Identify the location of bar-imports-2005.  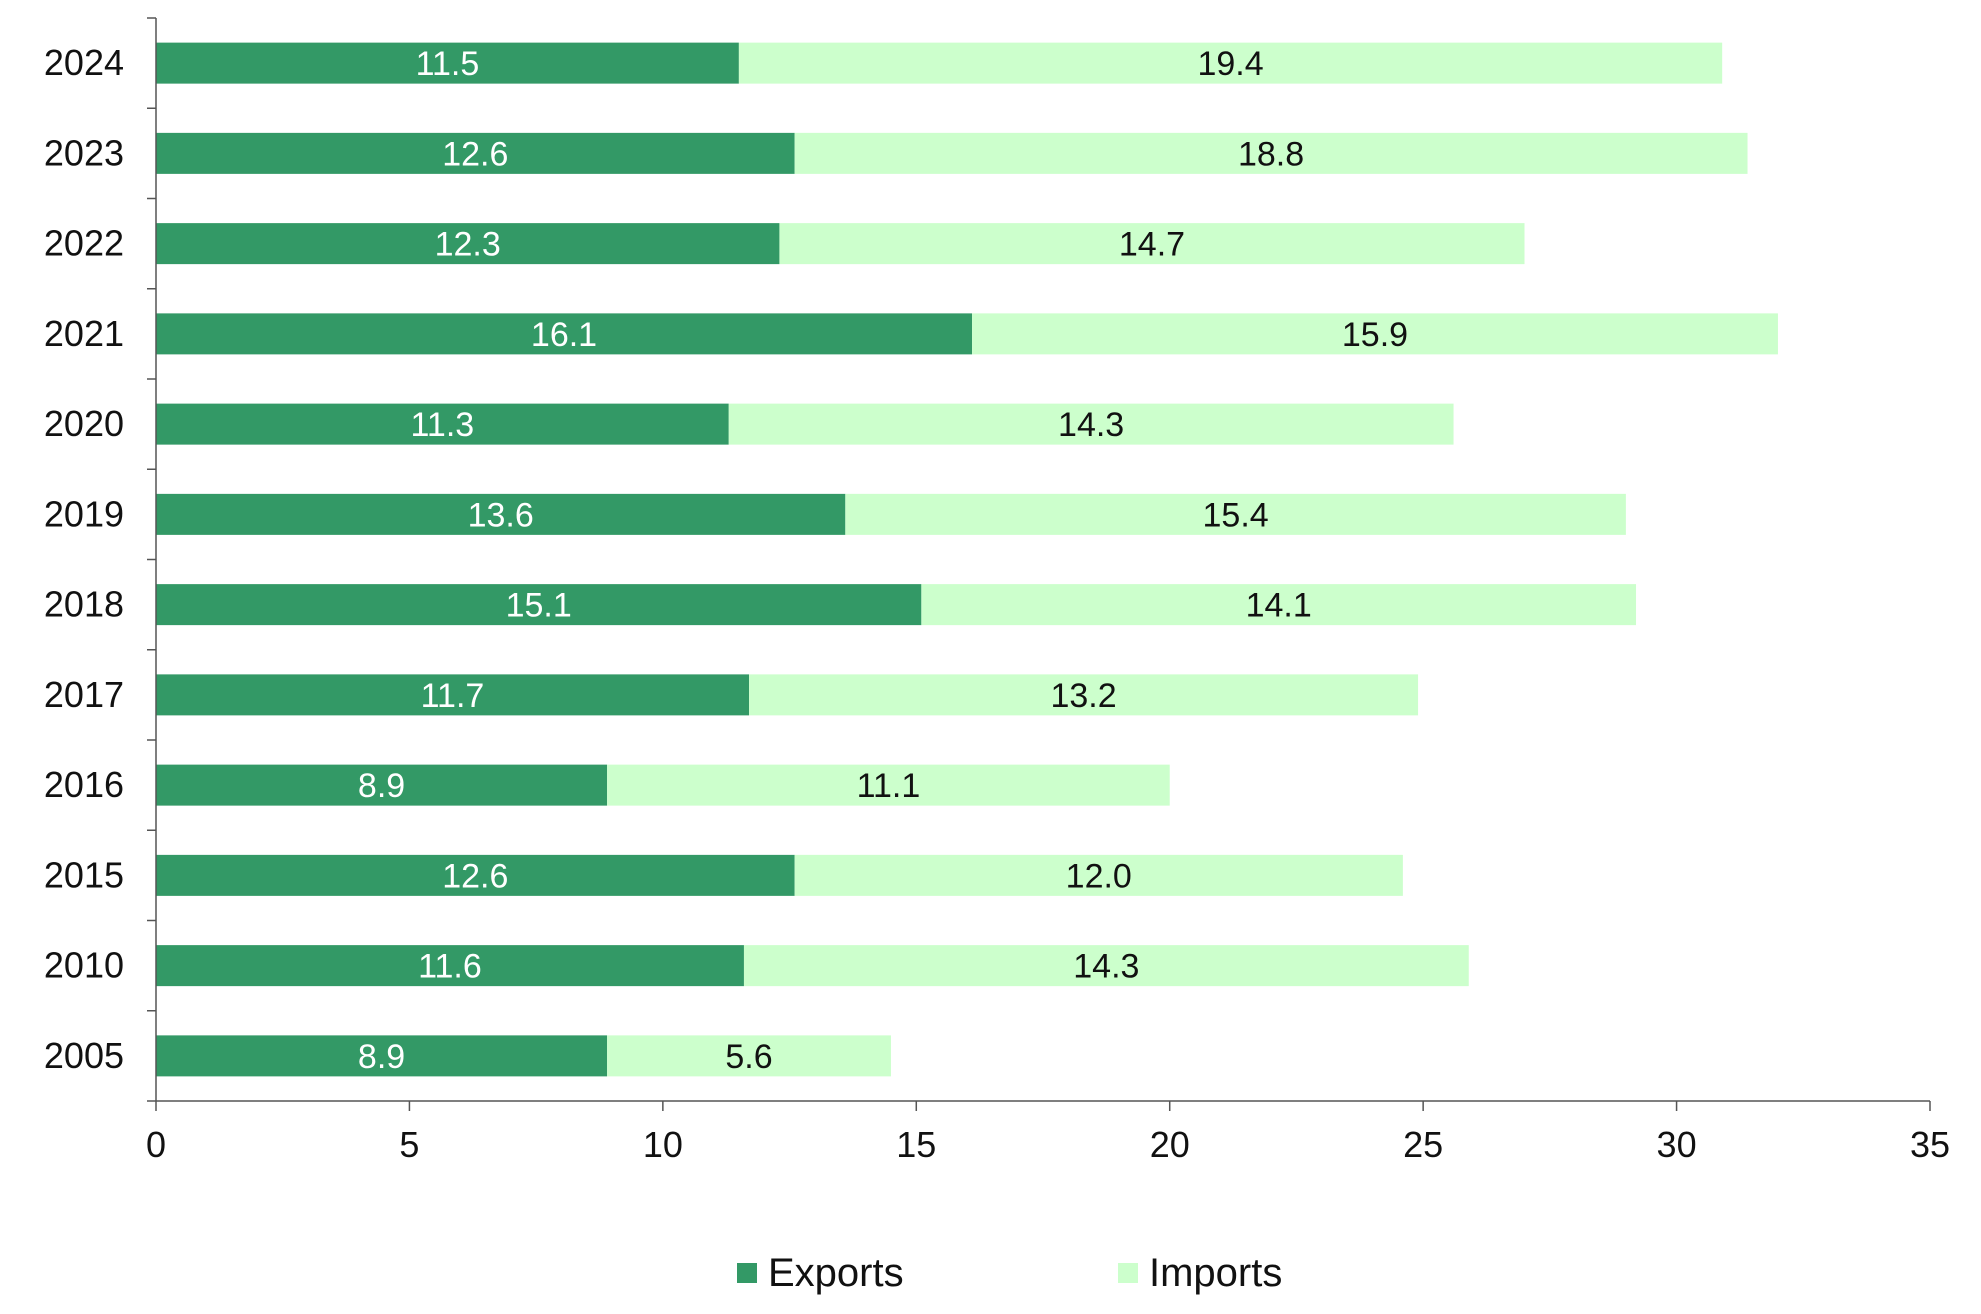
(749, 1056).